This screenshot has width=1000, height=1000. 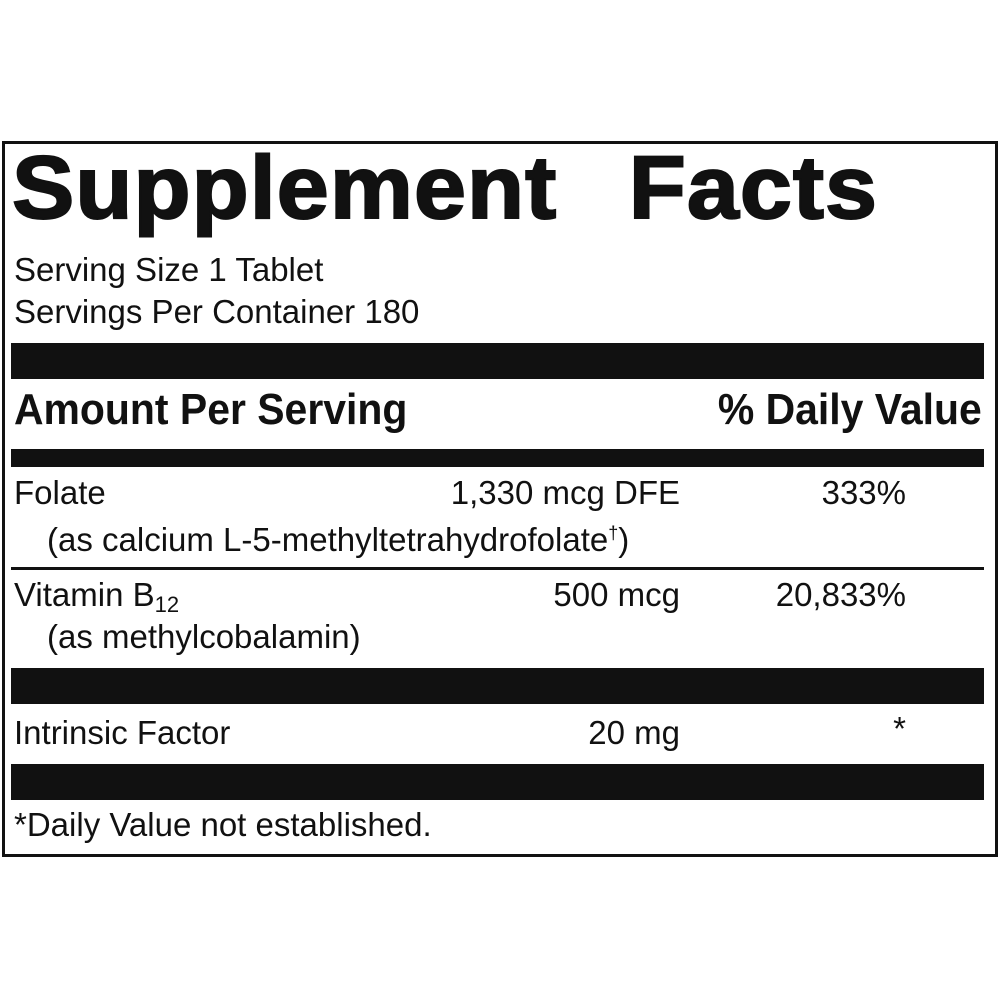 What do you see at coordinates (167, 604) in the screenshot?
I see `vitamin-subscript: 12` at bounding box center [167, 604].